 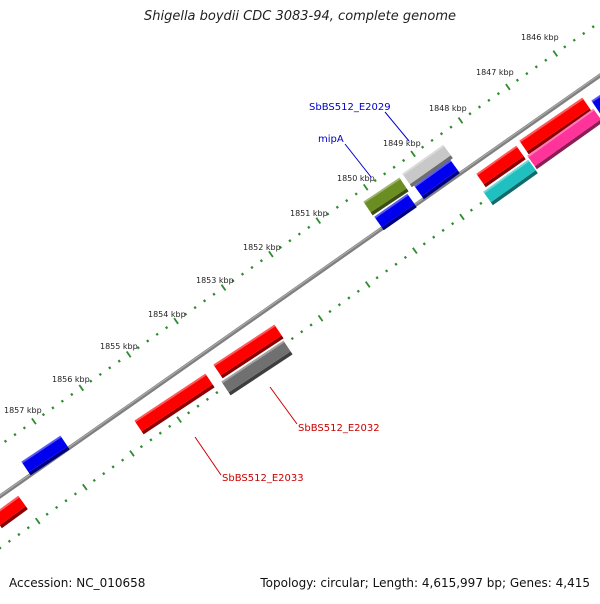 What do you see at coordinates (433, 173) in the screenshot?
I see `gene-blue-upper-a-highlight` at bounding box center [433, 173].